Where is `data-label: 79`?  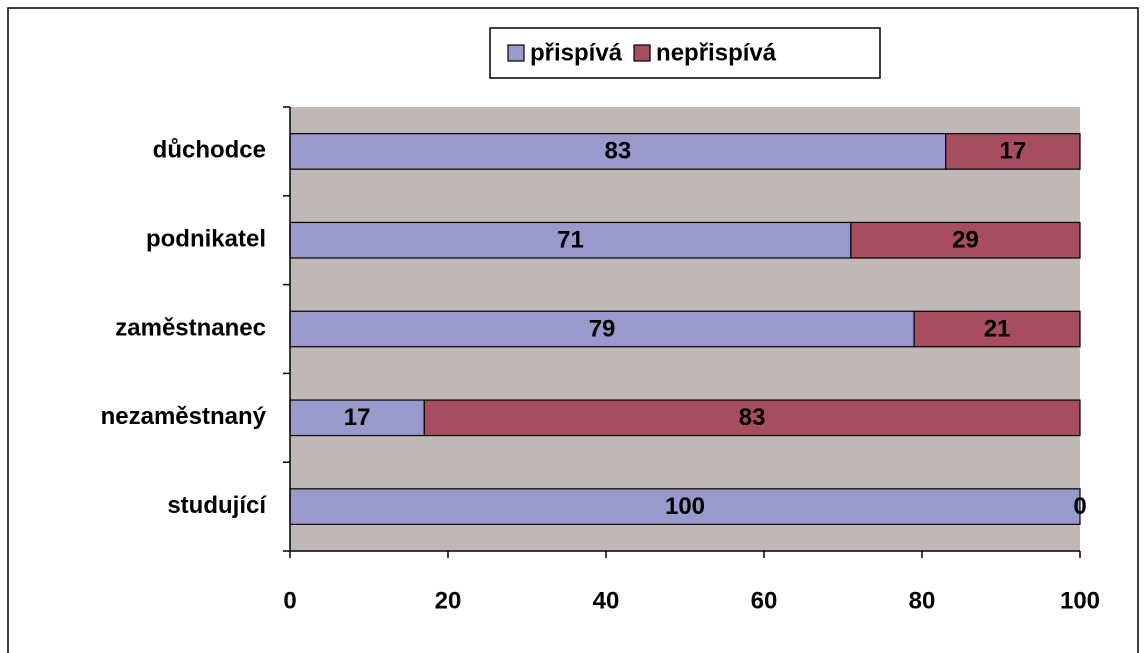
data-label: 79 is located at coordinates (602, 328).